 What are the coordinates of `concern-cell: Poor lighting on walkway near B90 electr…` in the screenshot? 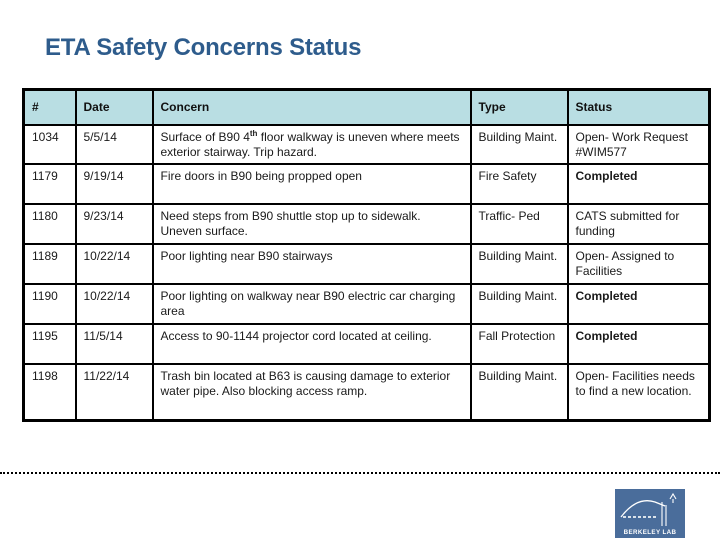 It's located at (311, 304).